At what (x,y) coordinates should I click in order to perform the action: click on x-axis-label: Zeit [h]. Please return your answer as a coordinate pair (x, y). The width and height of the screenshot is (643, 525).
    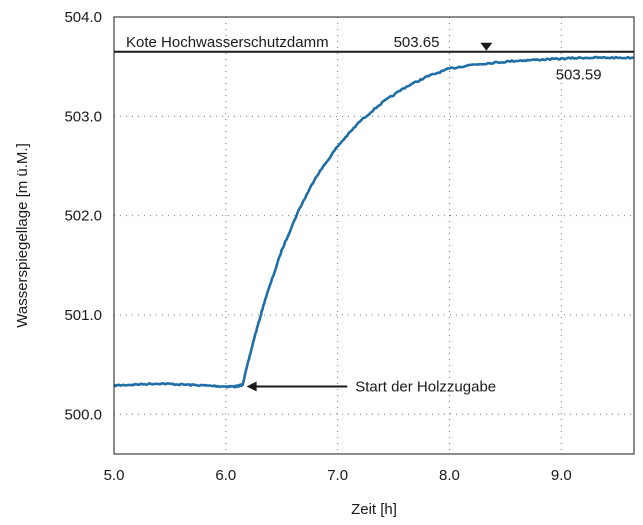
    Looking at the image, I should click on (374, 509).